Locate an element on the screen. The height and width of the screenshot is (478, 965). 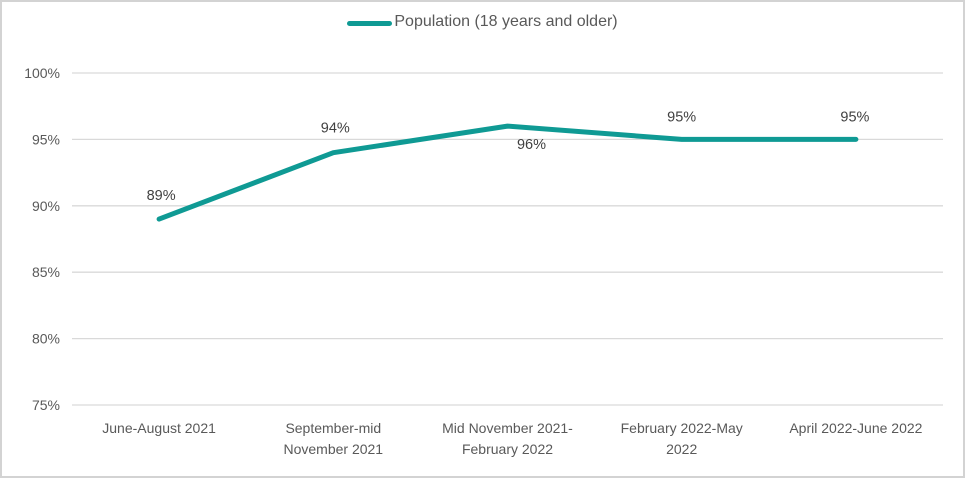
data-label: 96% is located at coordinates (531, 145).